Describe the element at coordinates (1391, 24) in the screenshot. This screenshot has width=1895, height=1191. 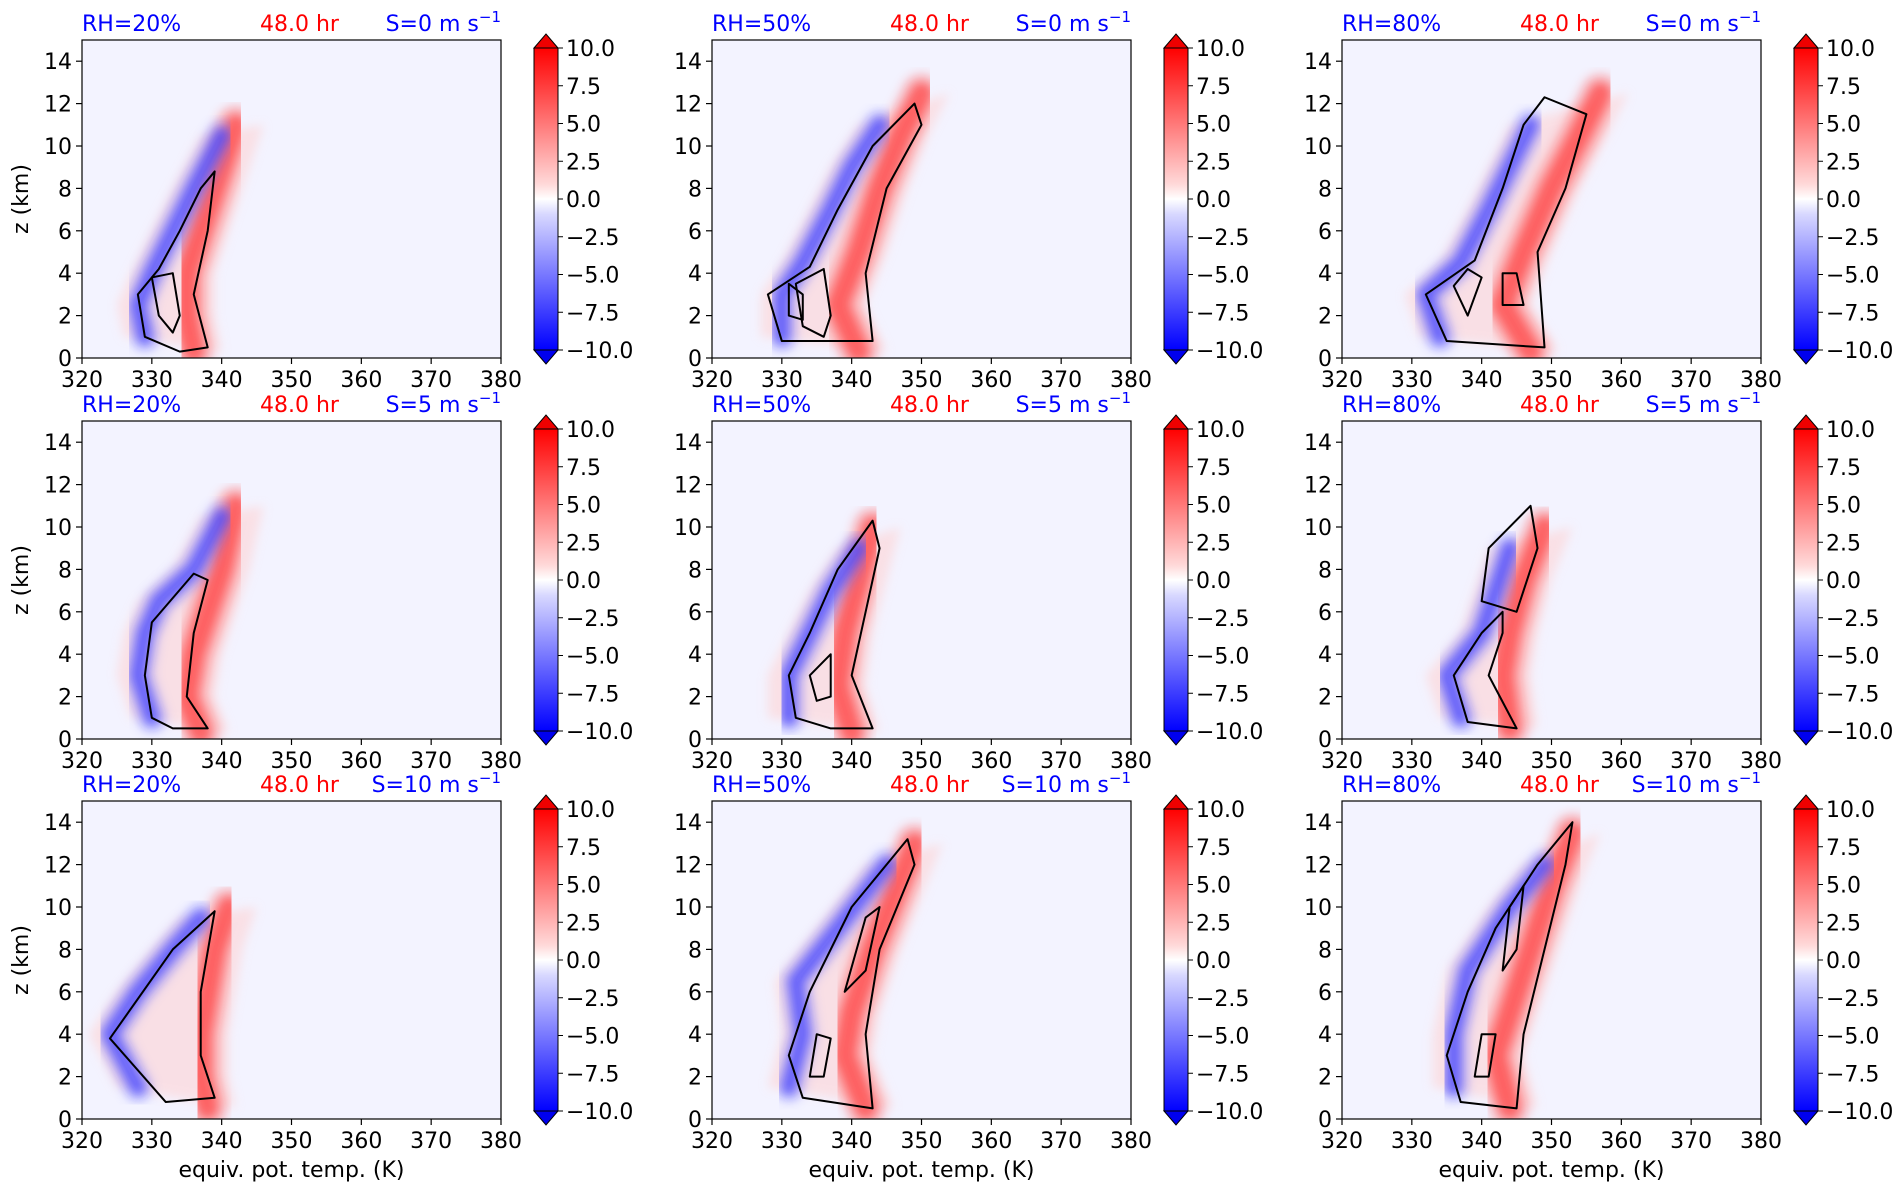
I see `title-rh: RH=80%` at that location.